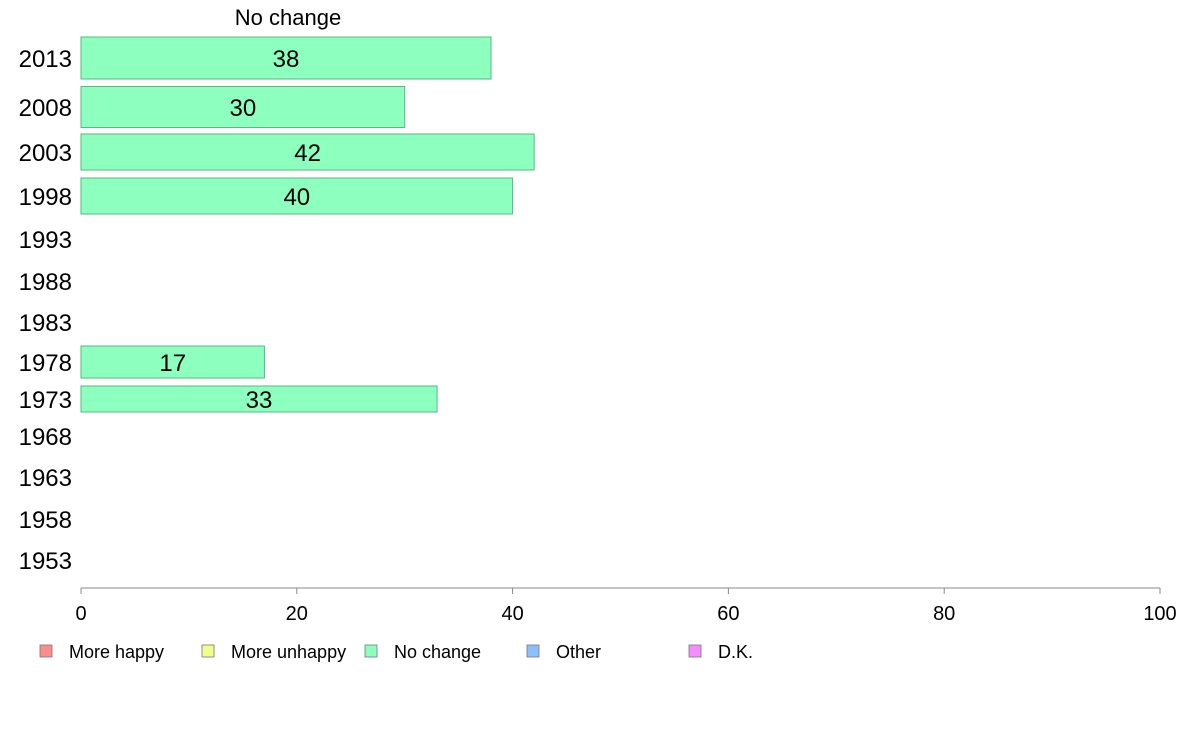 The height and width of the screenshot is (736, 1188). I want to click on value-label-1973: 33, so click(259, 400).